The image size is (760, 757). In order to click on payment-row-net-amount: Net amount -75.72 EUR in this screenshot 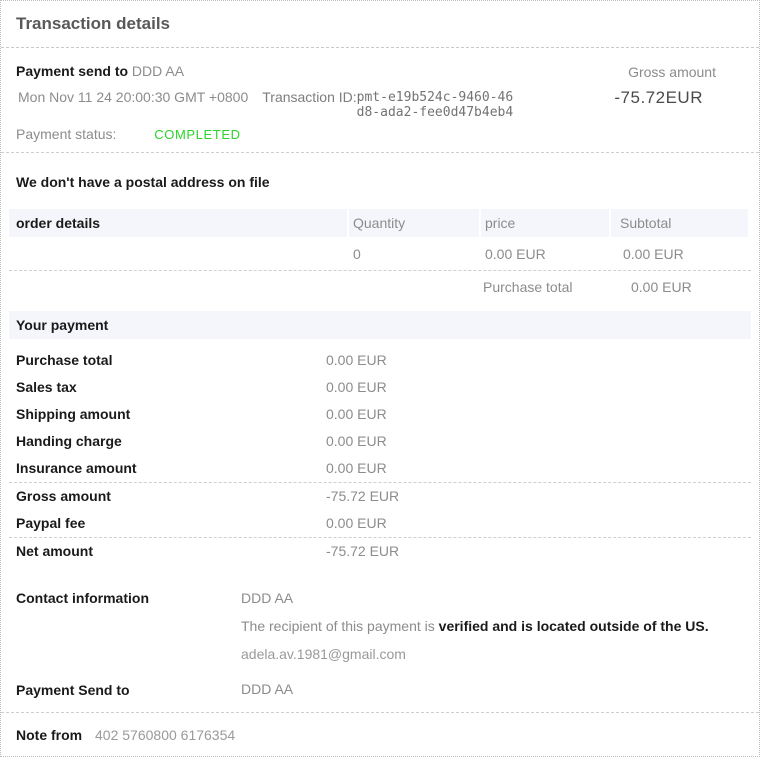, I will do `click(380, 551)`.